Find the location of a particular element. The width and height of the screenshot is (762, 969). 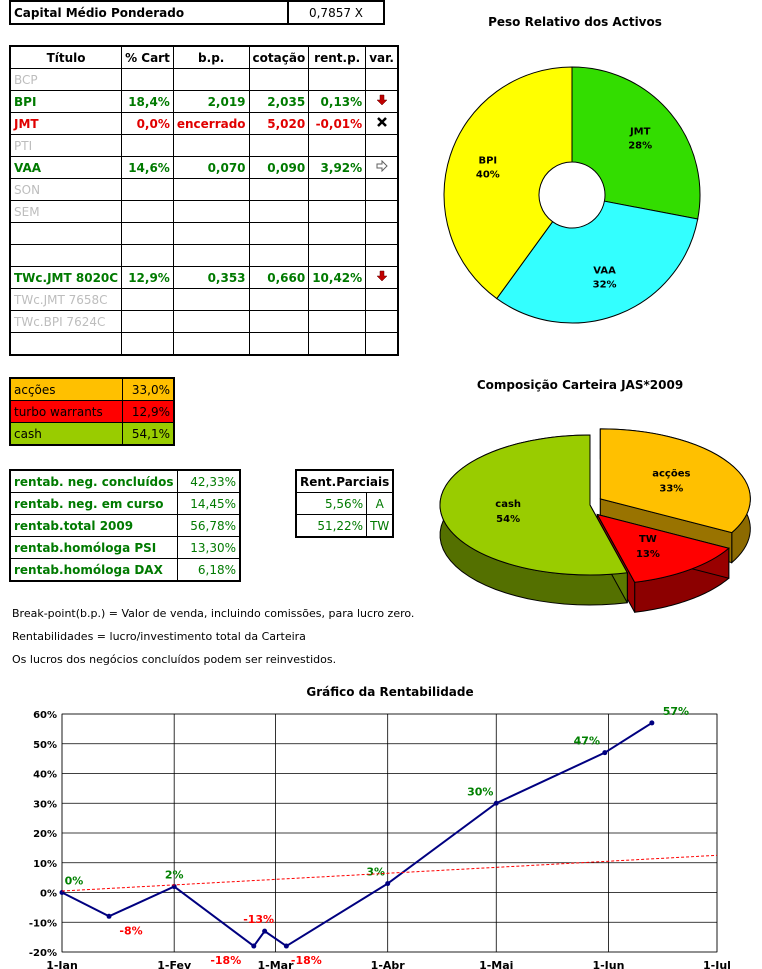

header-titulo: Título is located at coordinates (66, 57).